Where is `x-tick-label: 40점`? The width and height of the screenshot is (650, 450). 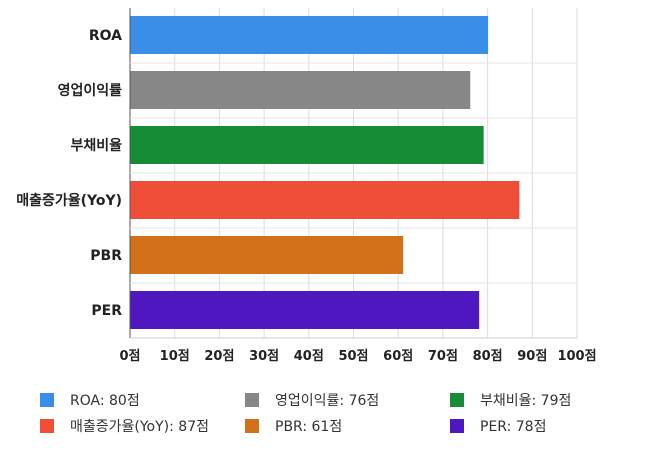
x-tick-label: 40점 is located at coordinates (309, 356).